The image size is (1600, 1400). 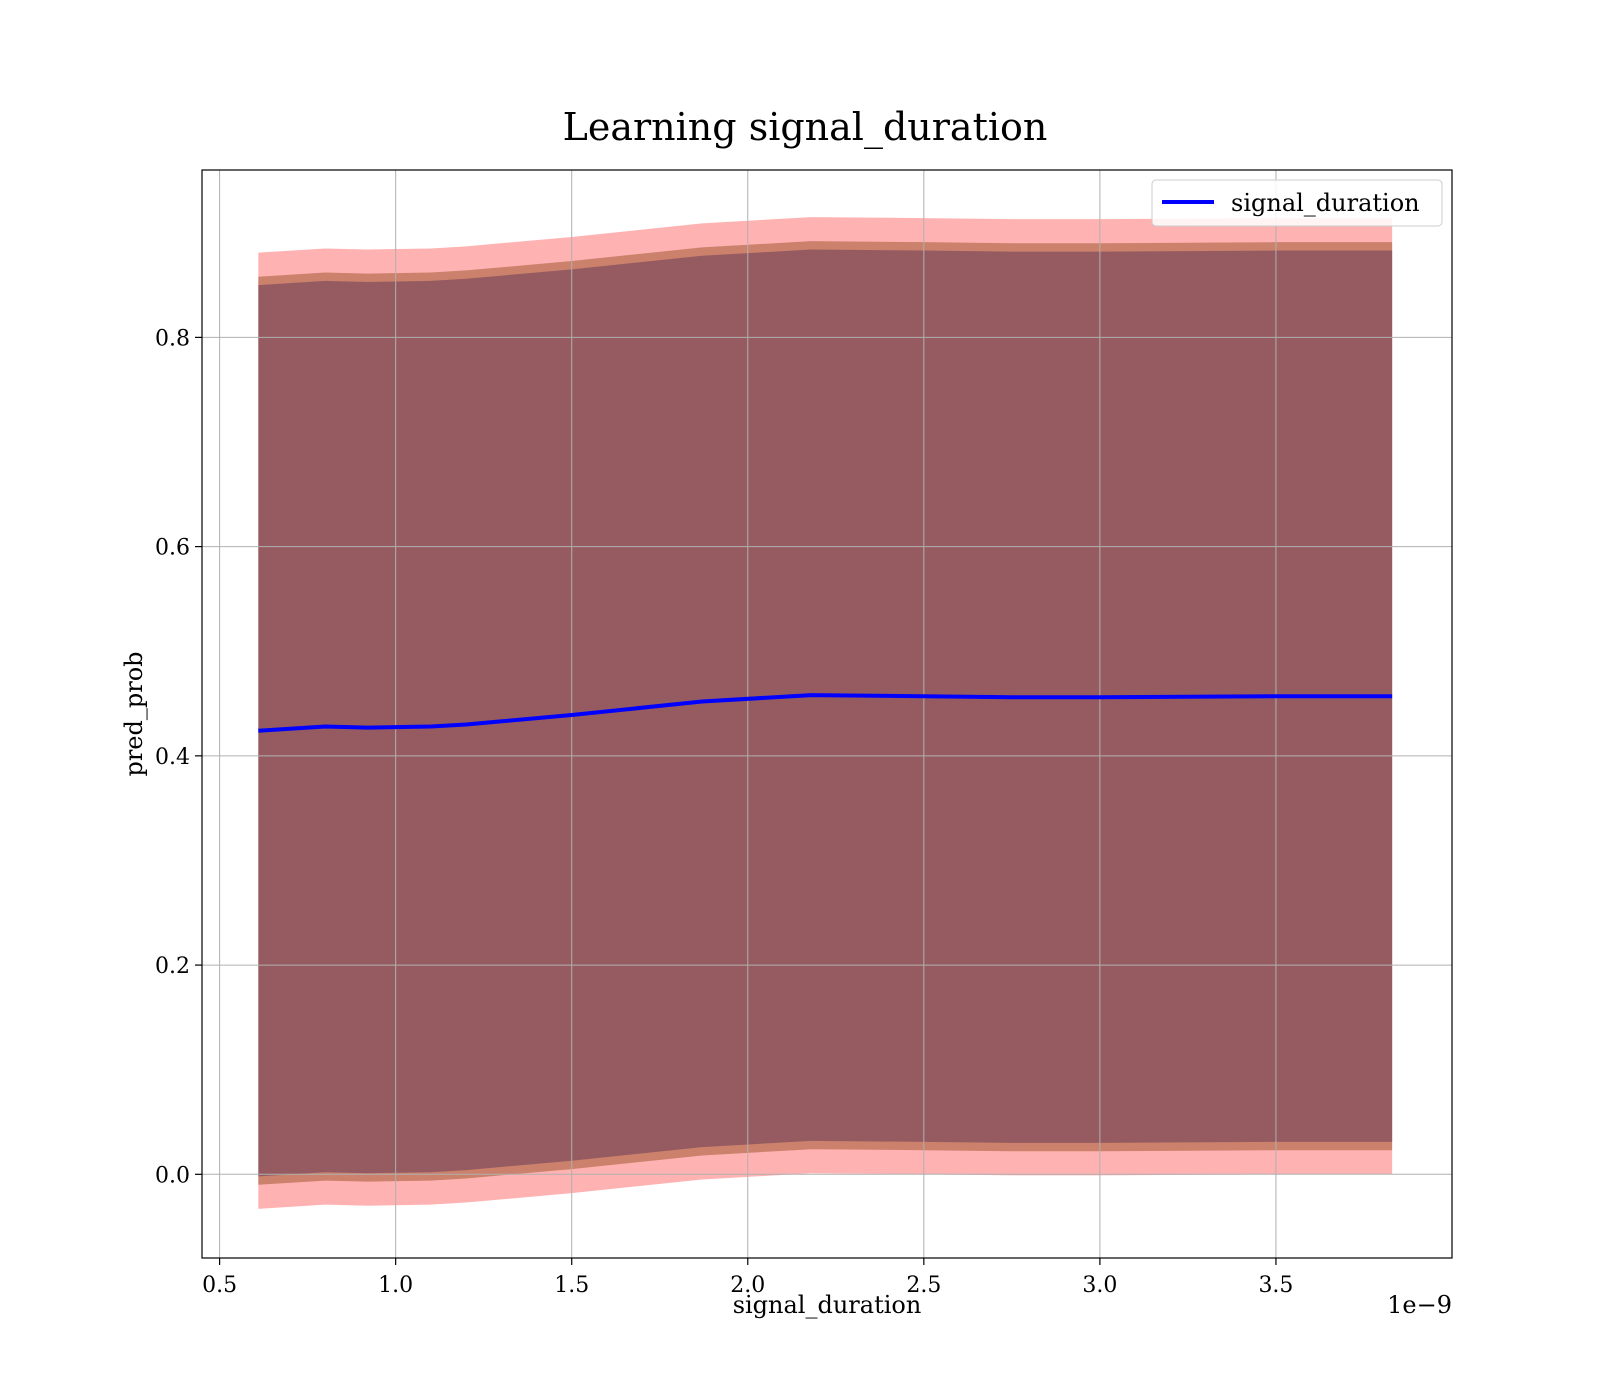 I want to click on y-tick-label: 0.2, so click(x=172, y=966).